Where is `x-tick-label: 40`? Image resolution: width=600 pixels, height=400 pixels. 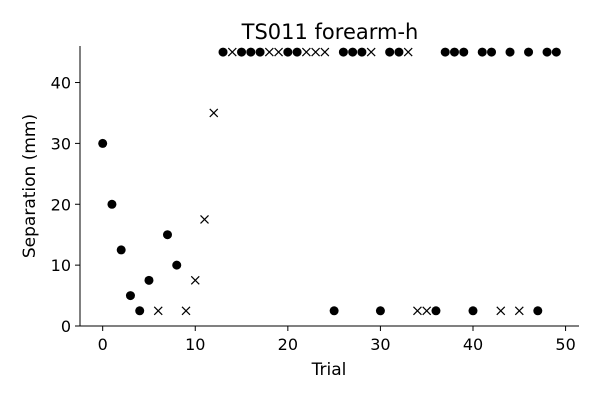 x-tick-label: 40 is located at coordinates (473, 344).